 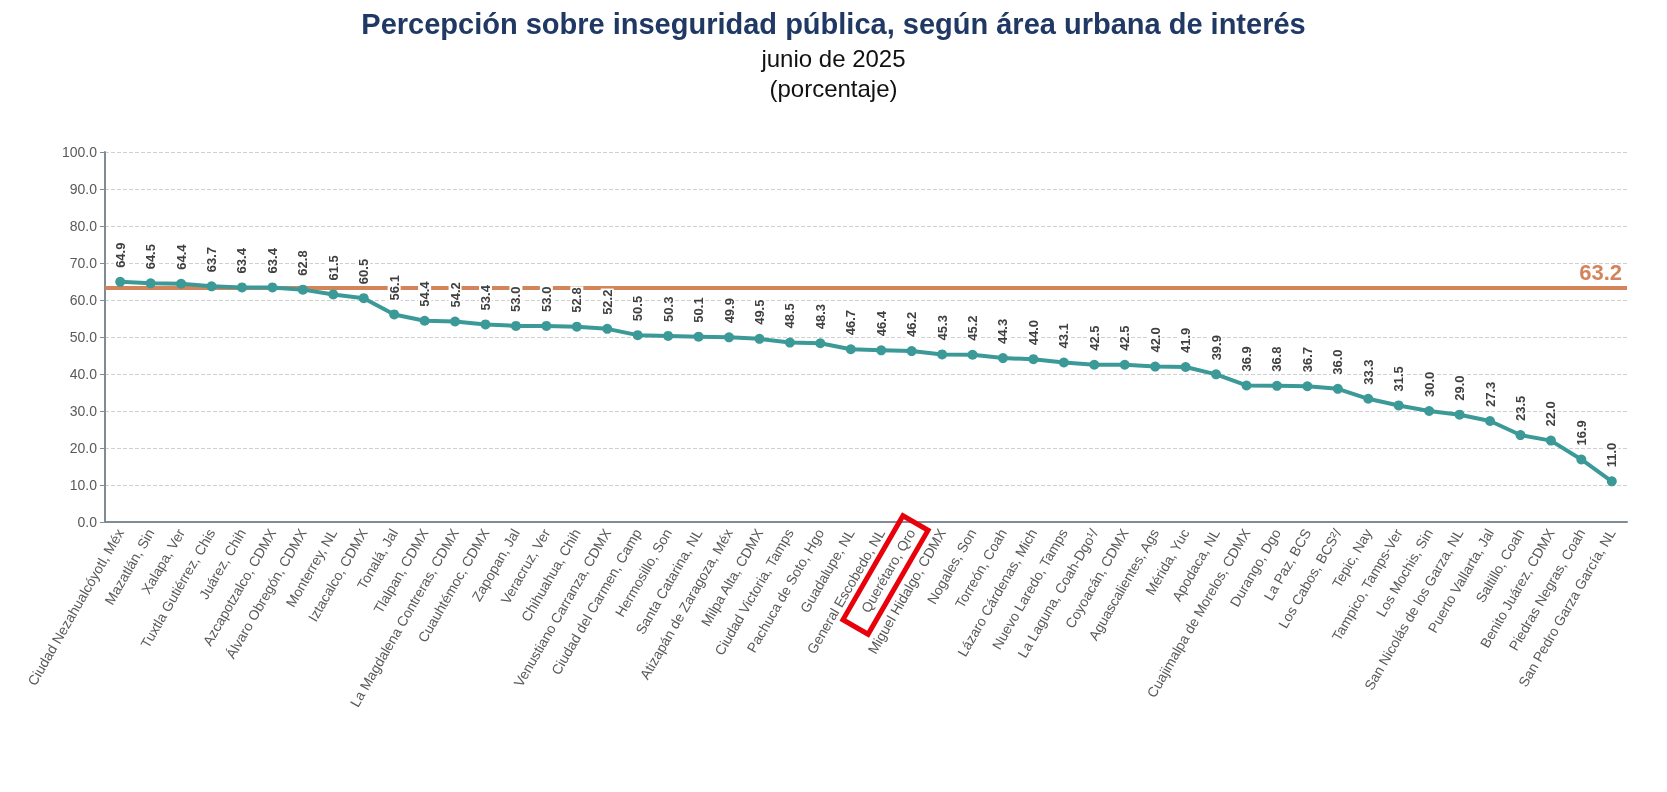 I want to click on y-tick-label: 50.0, so click(x=83, y=337).